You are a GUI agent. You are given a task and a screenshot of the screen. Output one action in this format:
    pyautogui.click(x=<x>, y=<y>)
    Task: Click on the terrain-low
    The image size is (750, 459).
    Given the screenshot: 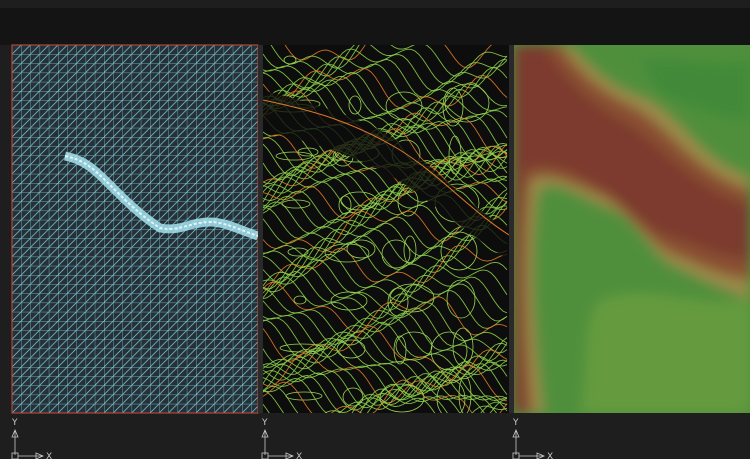 What is the action you would take?
    pyautogui.click(x=665, y=352)
    